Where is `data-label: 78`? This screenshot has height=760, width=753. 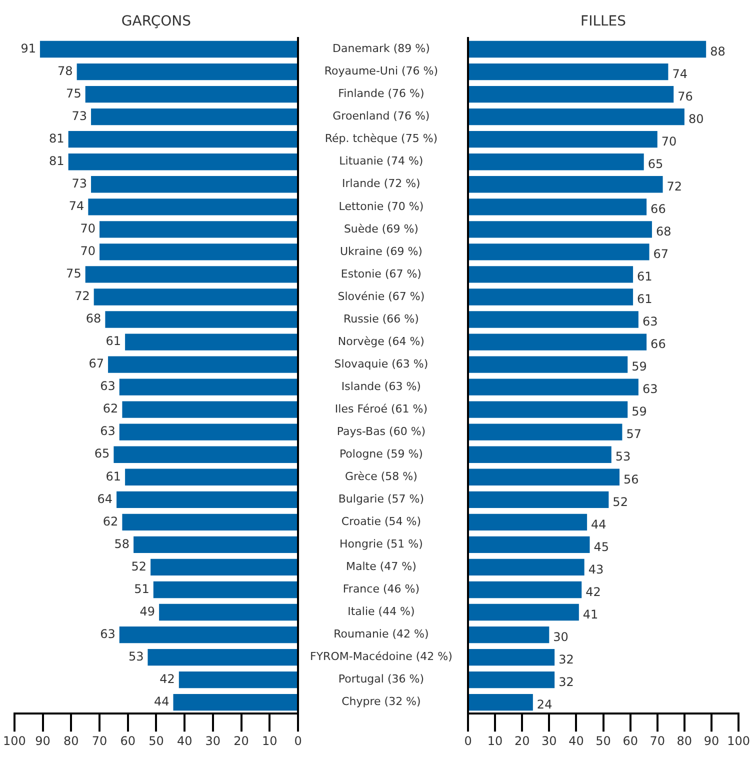
data-label: 78 is located at coordinates (65, 71).